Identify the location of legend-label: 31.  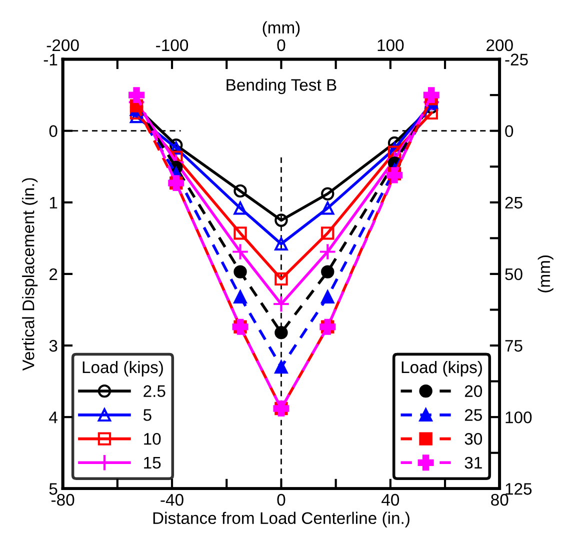
(473, 462).